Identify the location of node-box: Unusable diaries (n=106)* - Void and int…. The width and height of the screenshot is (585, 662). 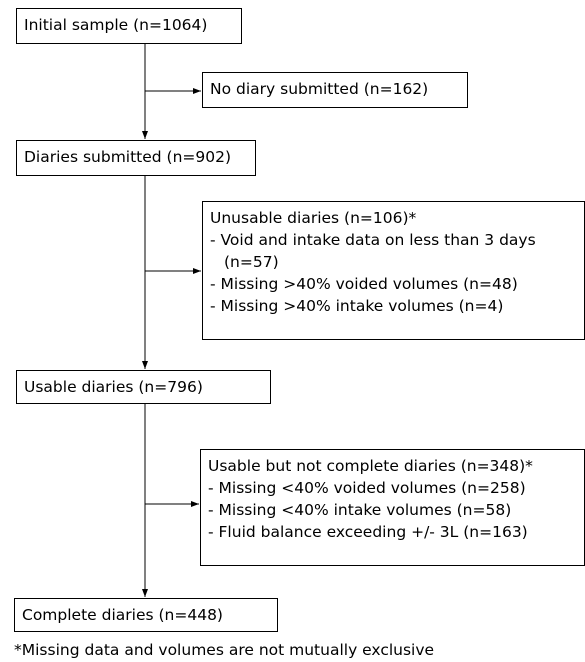
(393, 270).